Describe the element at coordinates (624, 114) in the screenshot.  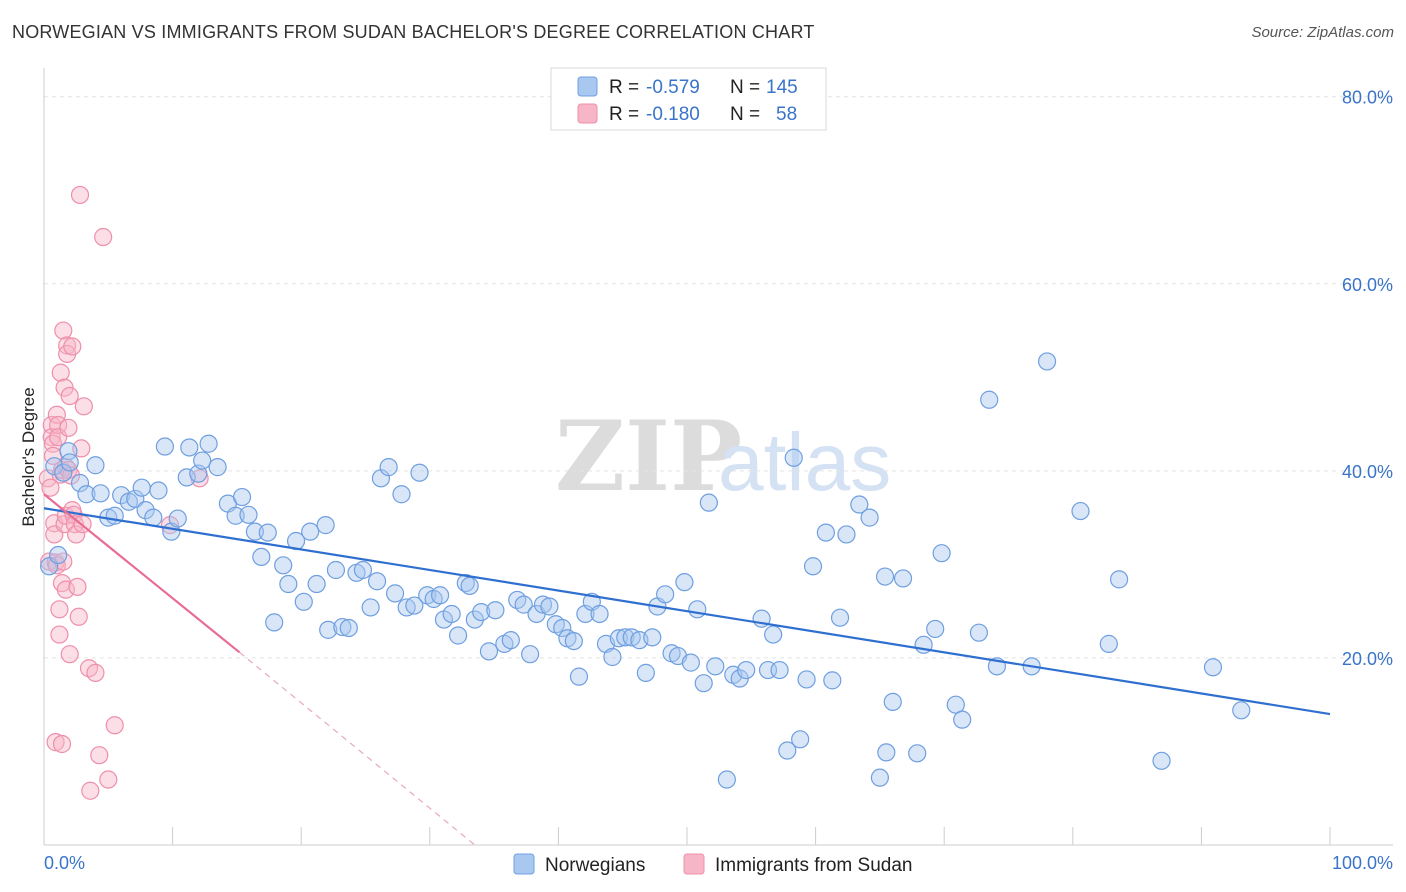
I see `legend-r-label-2: R =` at that location.